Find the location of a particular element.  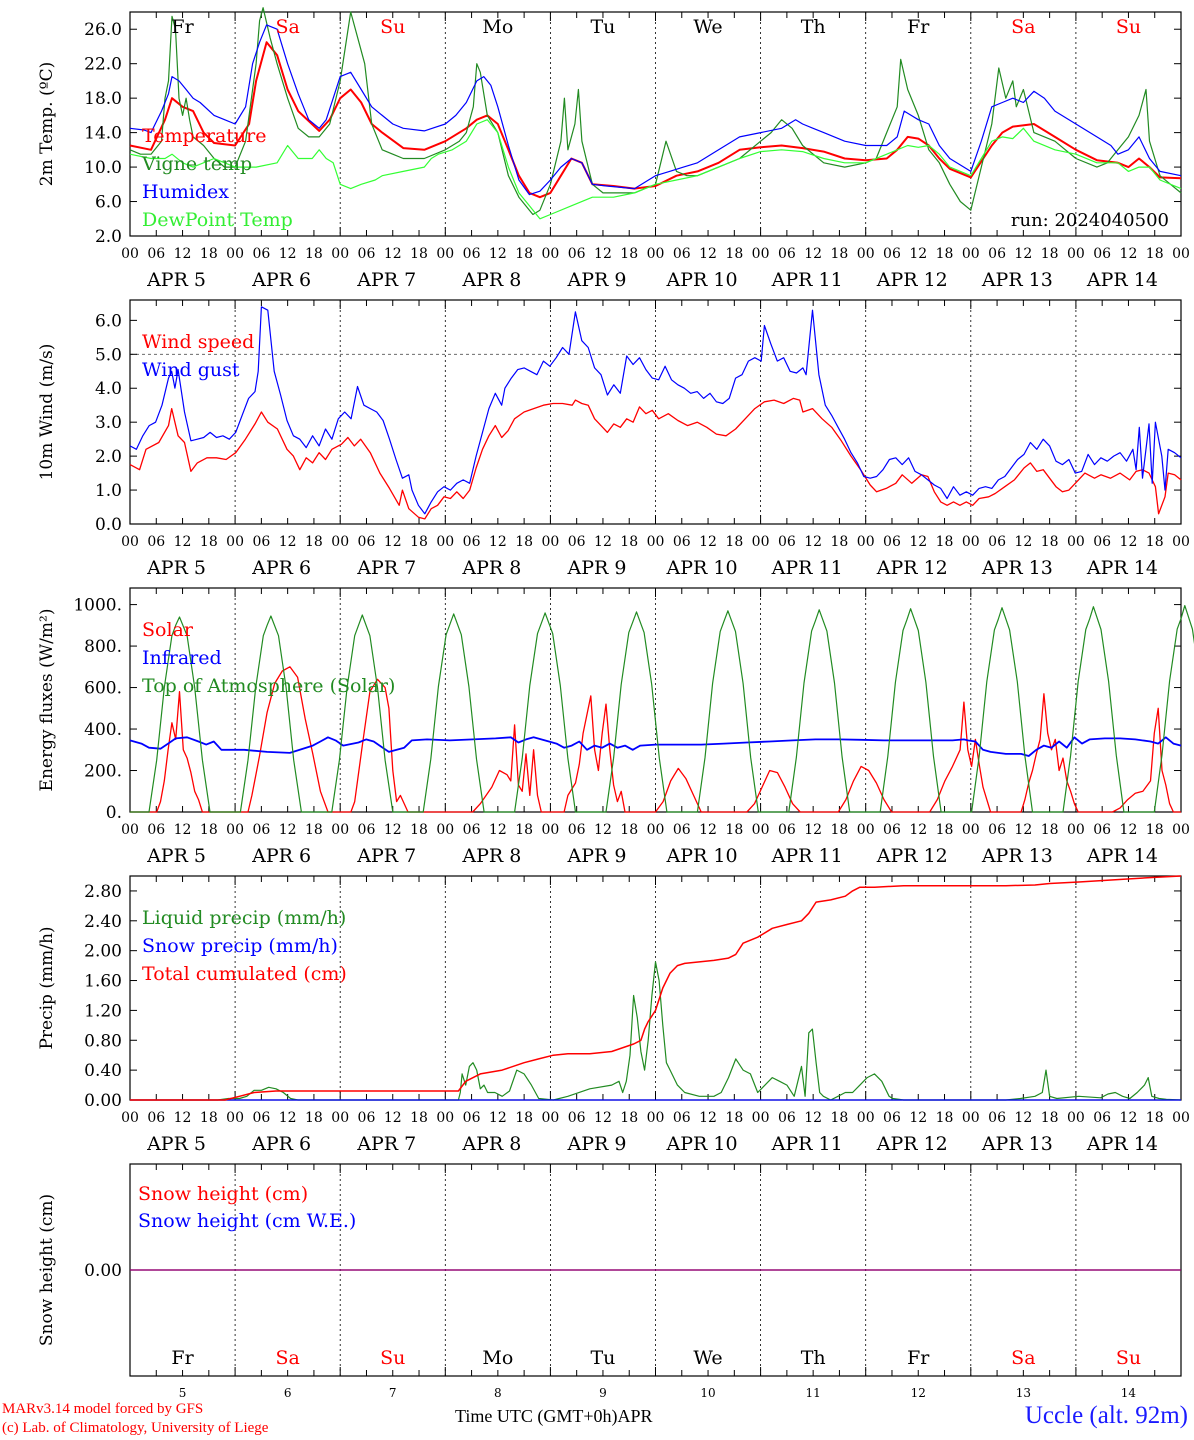

day-label: APR 10 is located at coordinates (702, 568).